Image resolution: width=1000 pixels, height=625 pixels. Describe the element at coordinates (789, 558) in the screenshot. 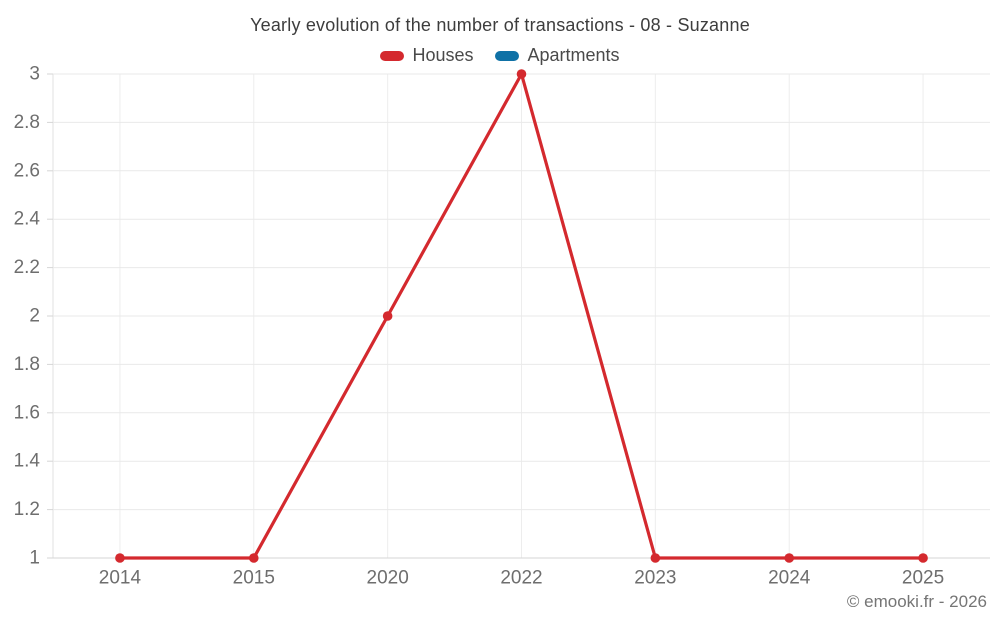

I see `data-point-houses-2024` at that location.